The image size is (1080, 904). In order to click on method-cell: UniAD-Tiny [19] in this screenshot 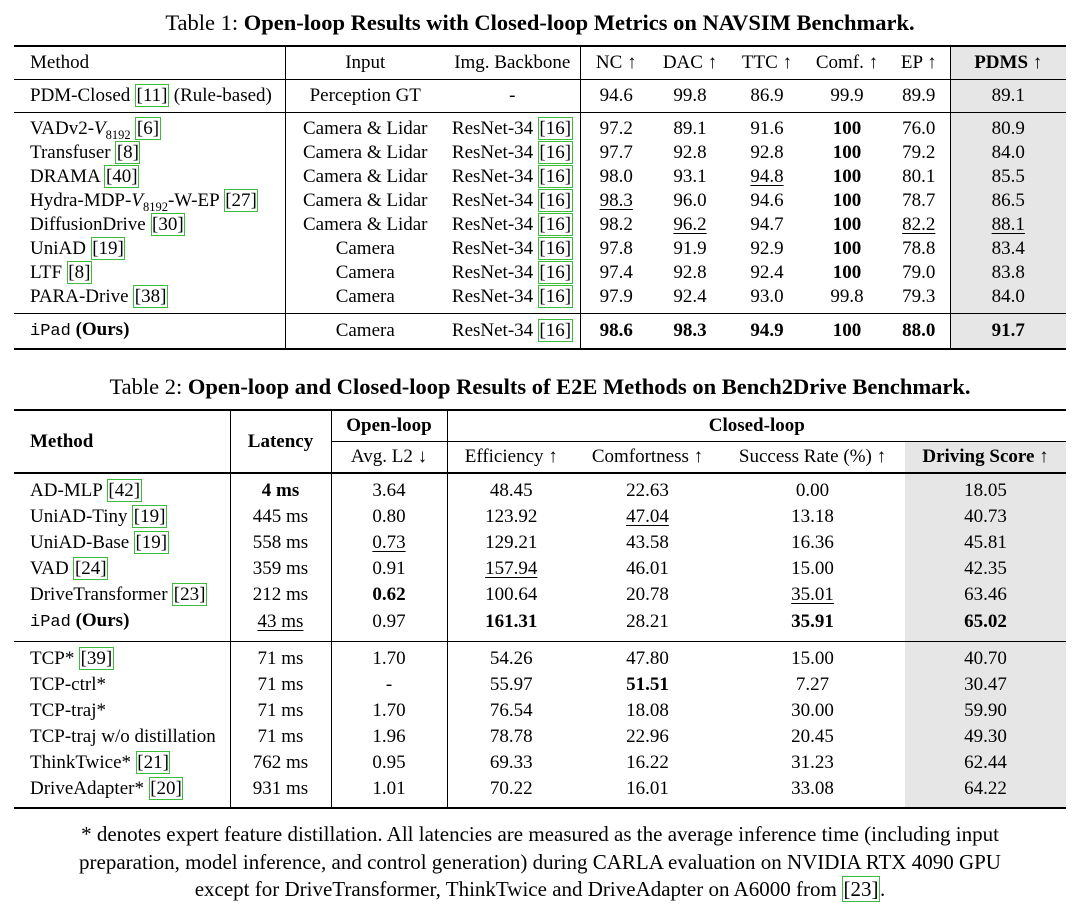, I will do `click(122, 517)`.